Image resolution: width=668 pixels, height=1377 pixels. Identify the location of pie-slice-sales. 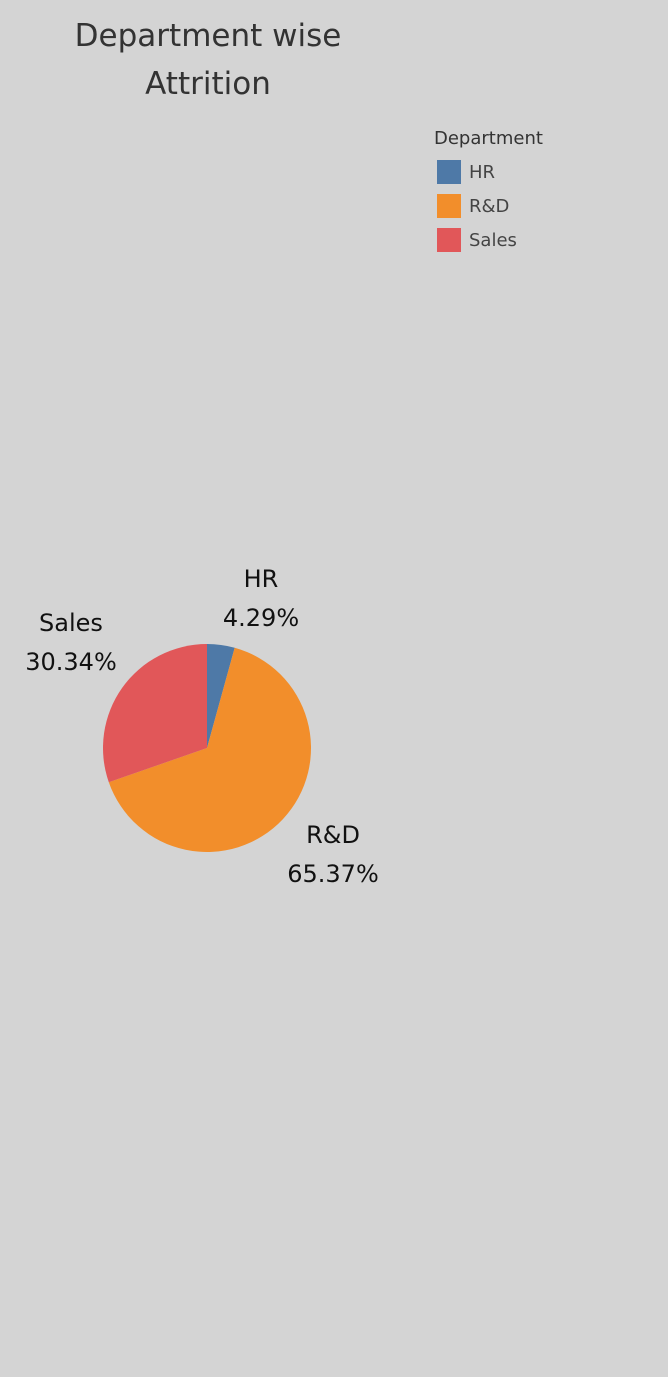
(155, 713).